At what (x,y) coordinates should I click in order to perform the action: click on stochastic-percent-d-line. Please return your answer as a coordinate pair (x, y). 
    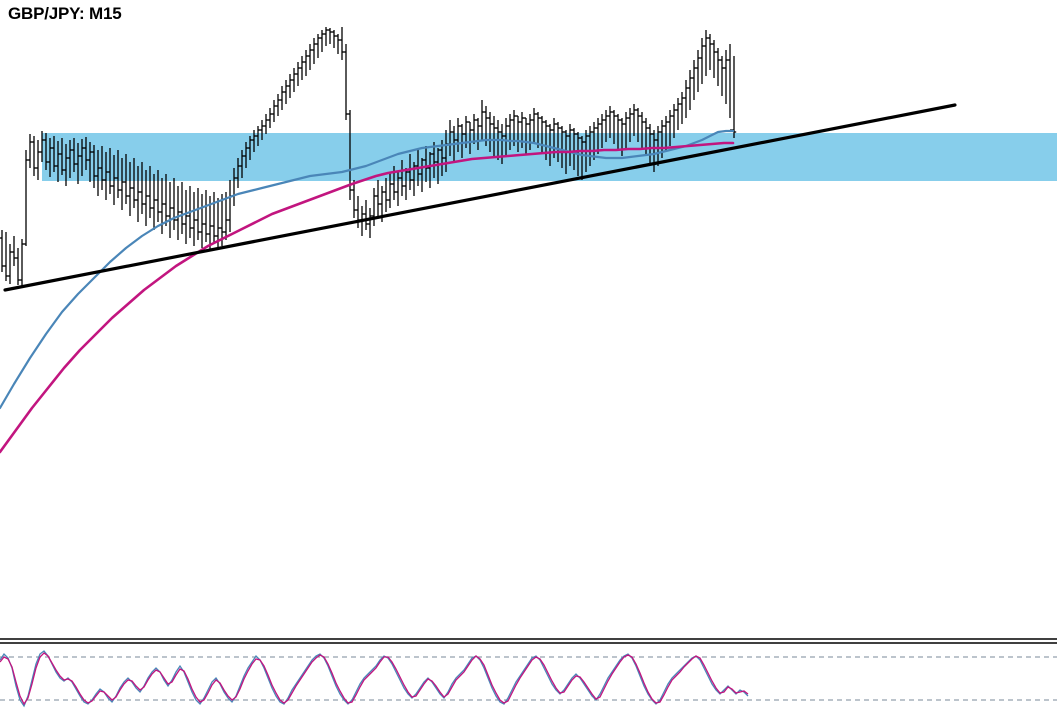
    Looking at the image, I should click on (374, 679).